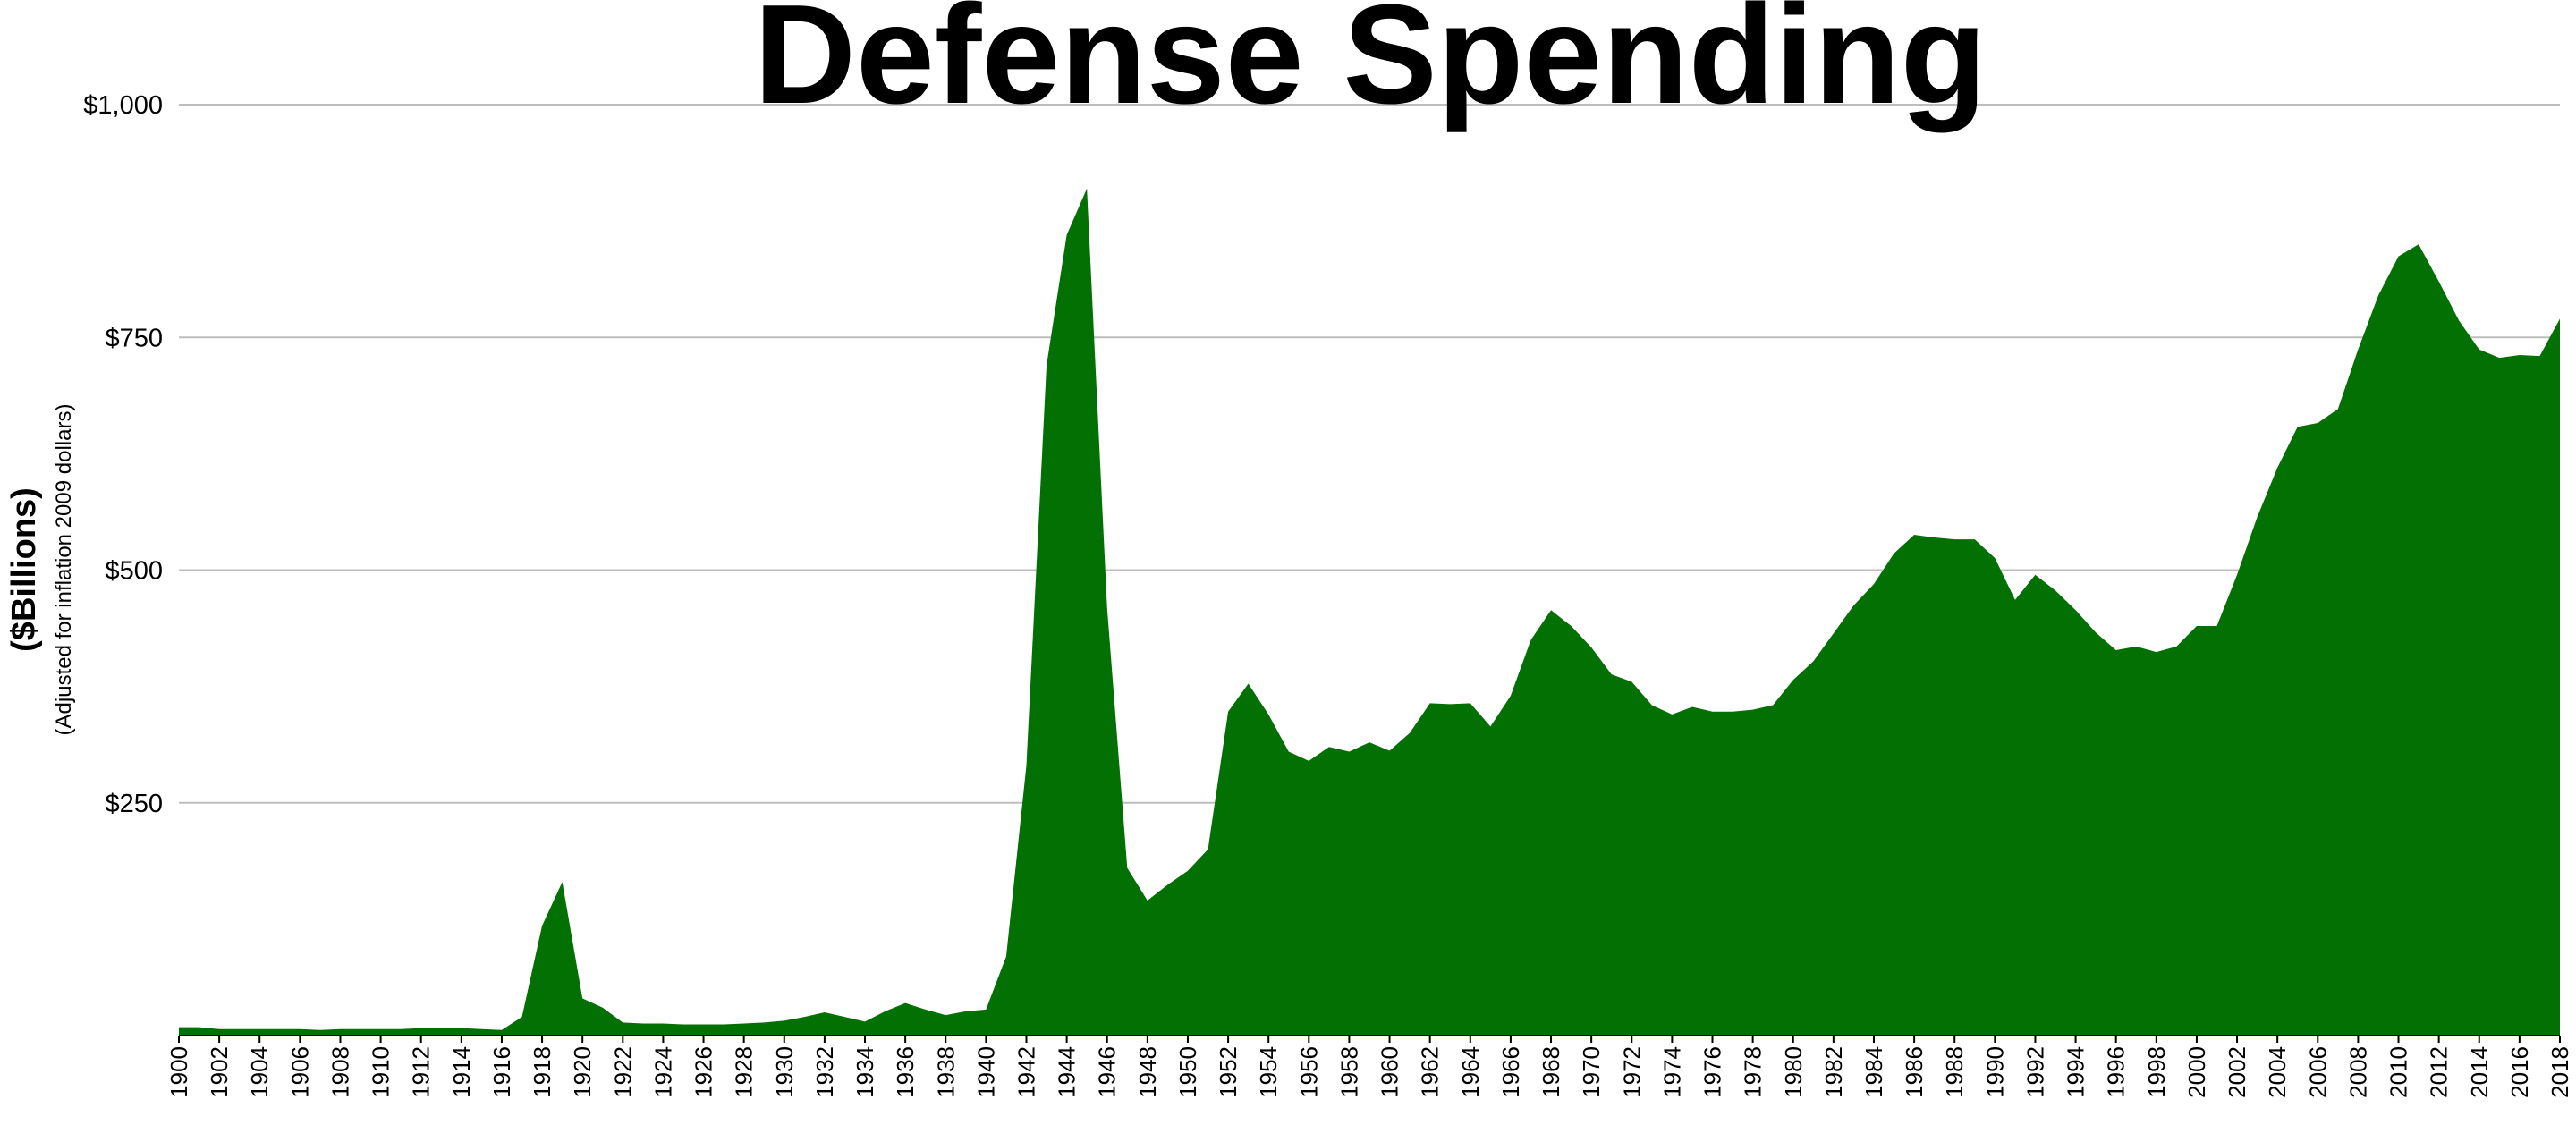 Image resolution: width=2576 pixels, height=1125 pixels. I want to click on x-tick-label: 1914, so click(461, 1072).